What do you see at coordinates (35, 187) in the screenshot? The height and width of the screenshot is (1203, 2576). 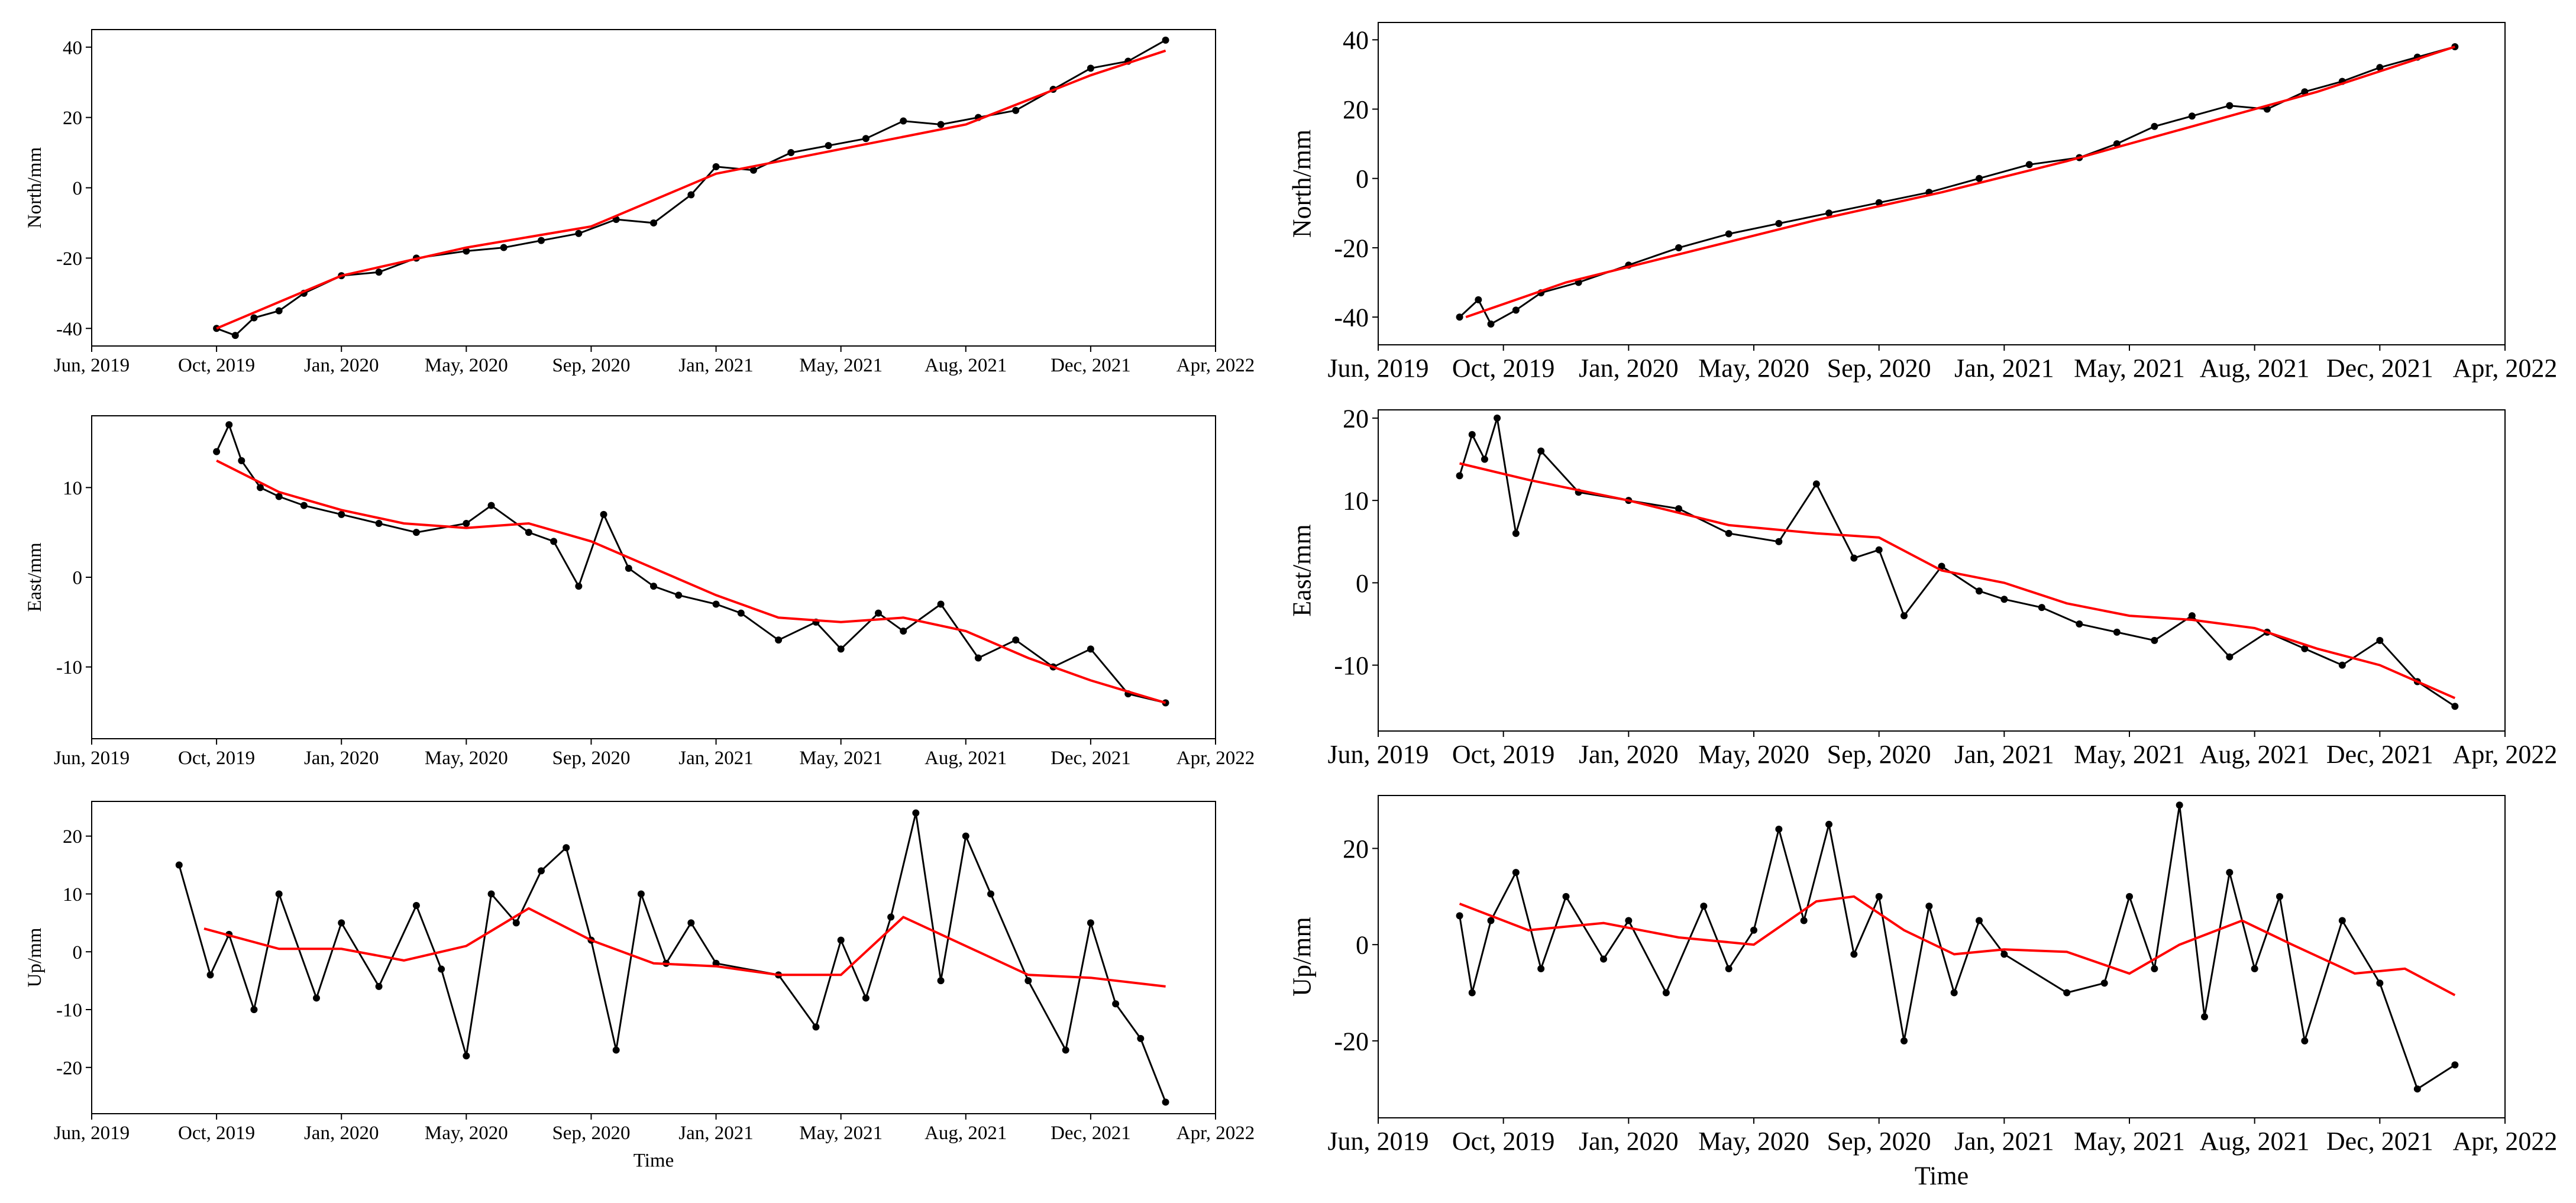 I see `y-axis-label: North/mm` at bounding box center [35, 187].